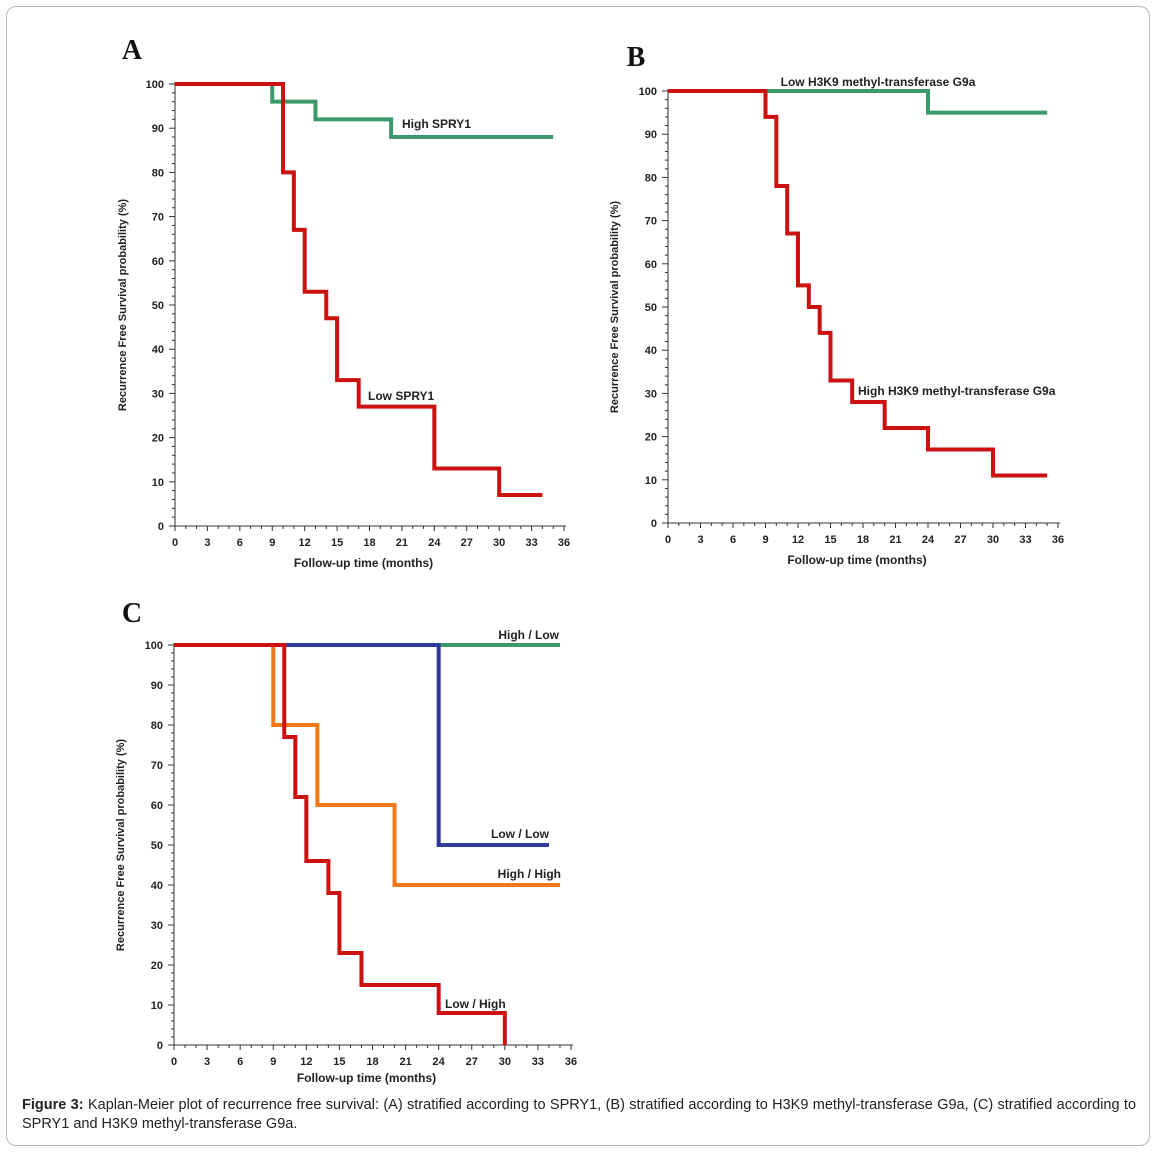  What do you see at coordinates (528, 635) in the screenshot?
I see `series-label: High / Low` at bounding box center [528, 635].